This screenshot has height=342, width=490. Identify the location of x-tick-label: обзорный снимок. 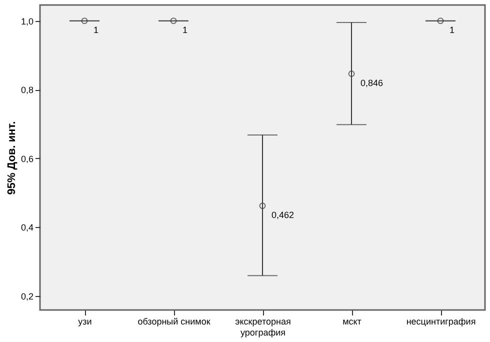
(174, 321).